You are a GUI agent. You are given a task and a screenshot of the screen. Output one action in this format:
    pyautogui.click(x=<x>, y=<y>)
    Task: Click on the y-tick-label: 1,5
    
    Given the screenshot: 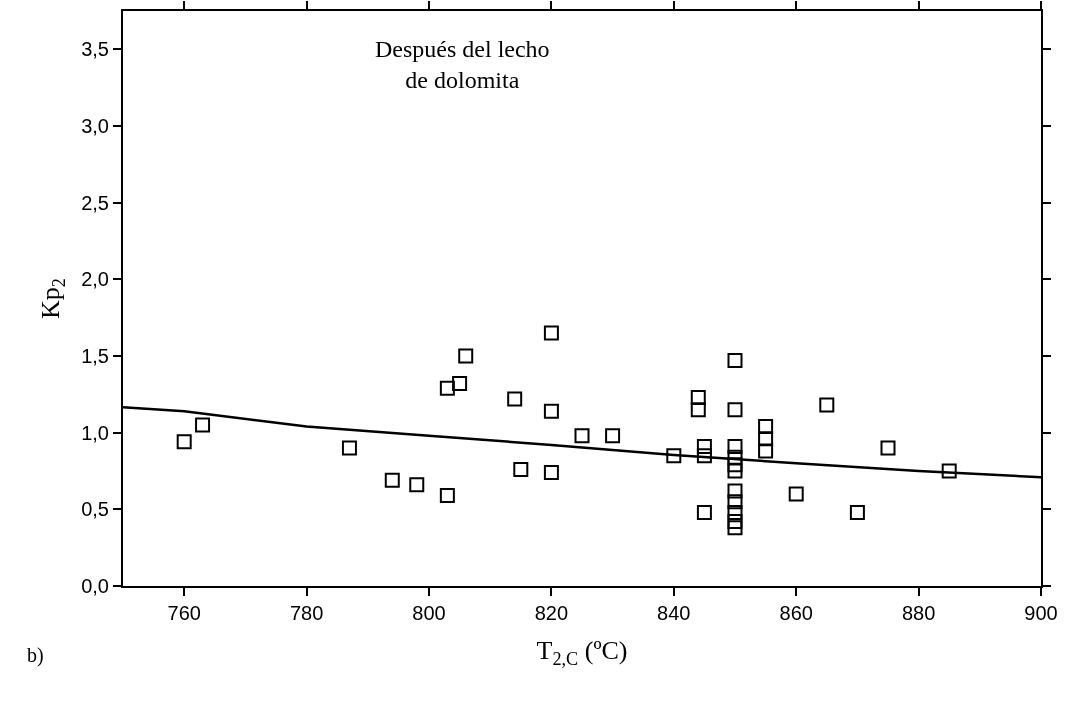 What is the action you would take?
    pyautogui.click(x=95, y=356)
    